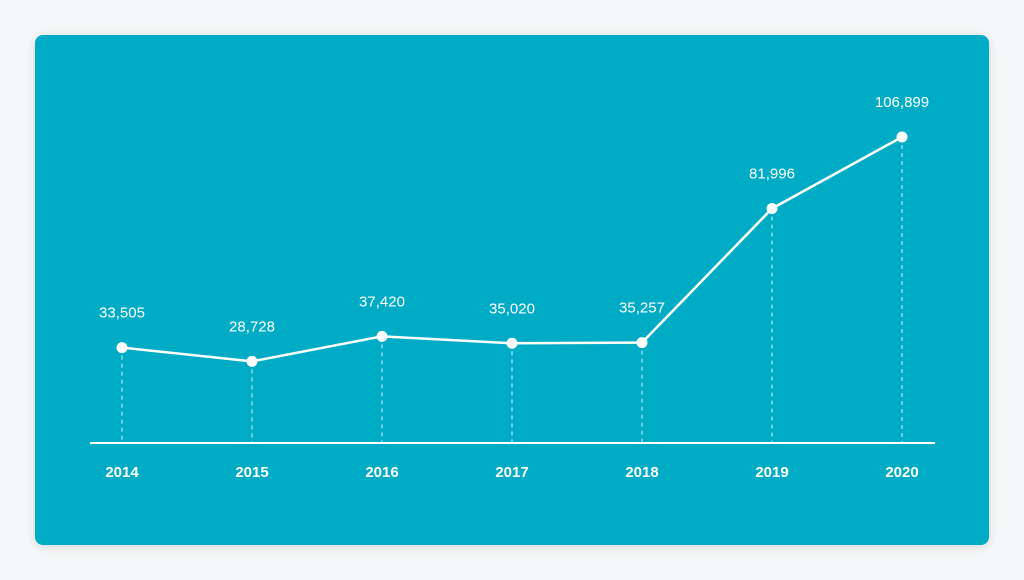  I want to click on category-labels: 2014 2015 2016 2017 2018 2019 2020, so click(511, 472).